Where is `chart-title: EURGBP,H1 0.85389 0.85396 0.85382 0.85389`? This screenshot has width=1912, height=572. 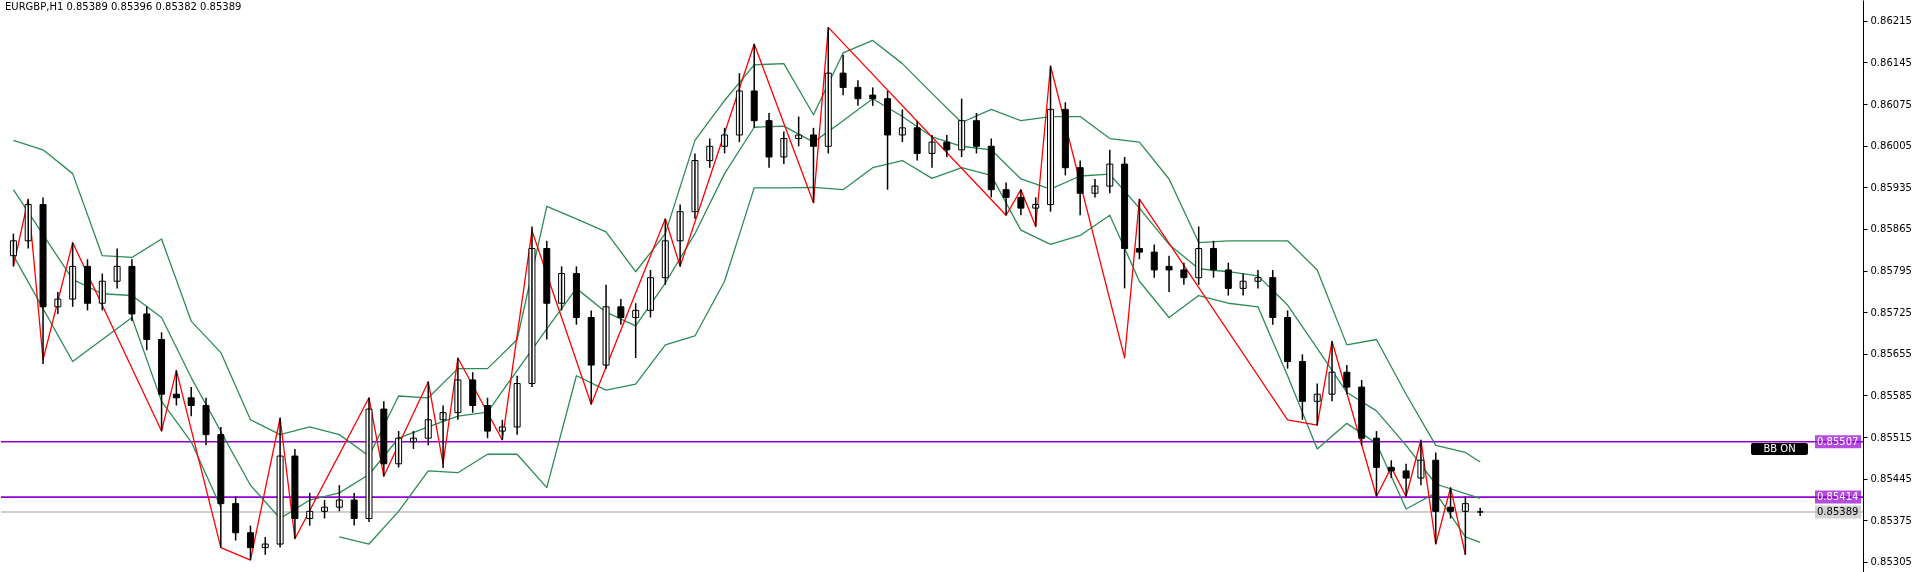 chart-title: EURGBP,H1 0.85389 0.85396 0.85382 0.85389 is located at coordinates (123, 6).